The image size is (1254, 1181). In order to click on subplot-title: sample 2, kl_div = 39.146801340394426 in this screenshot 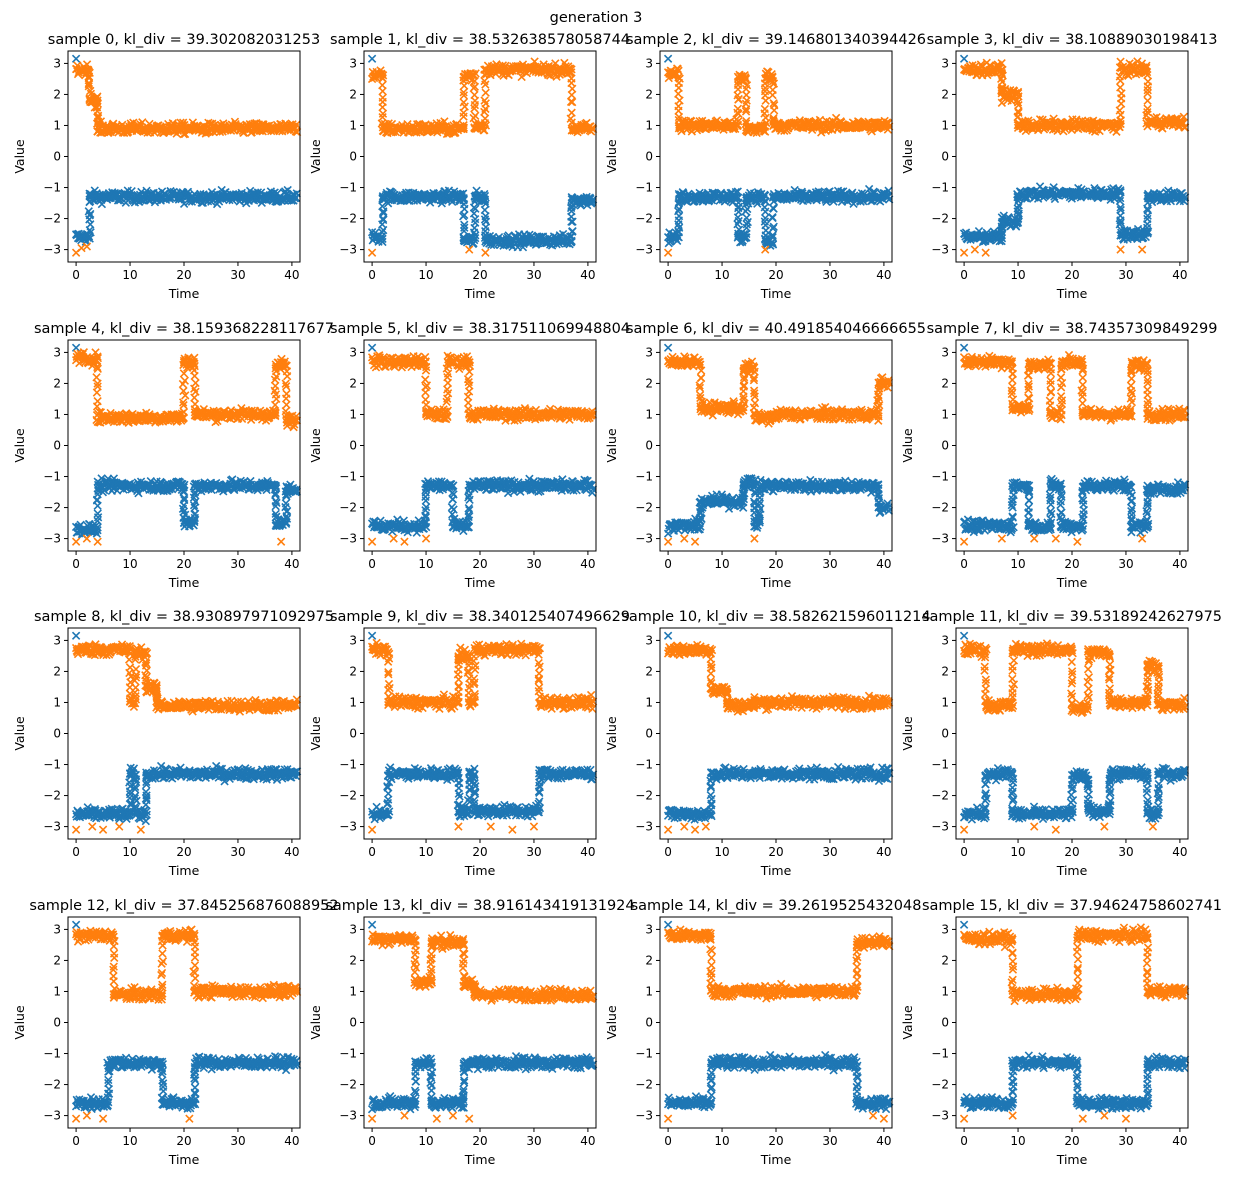, I will do `click(776, 40)`.